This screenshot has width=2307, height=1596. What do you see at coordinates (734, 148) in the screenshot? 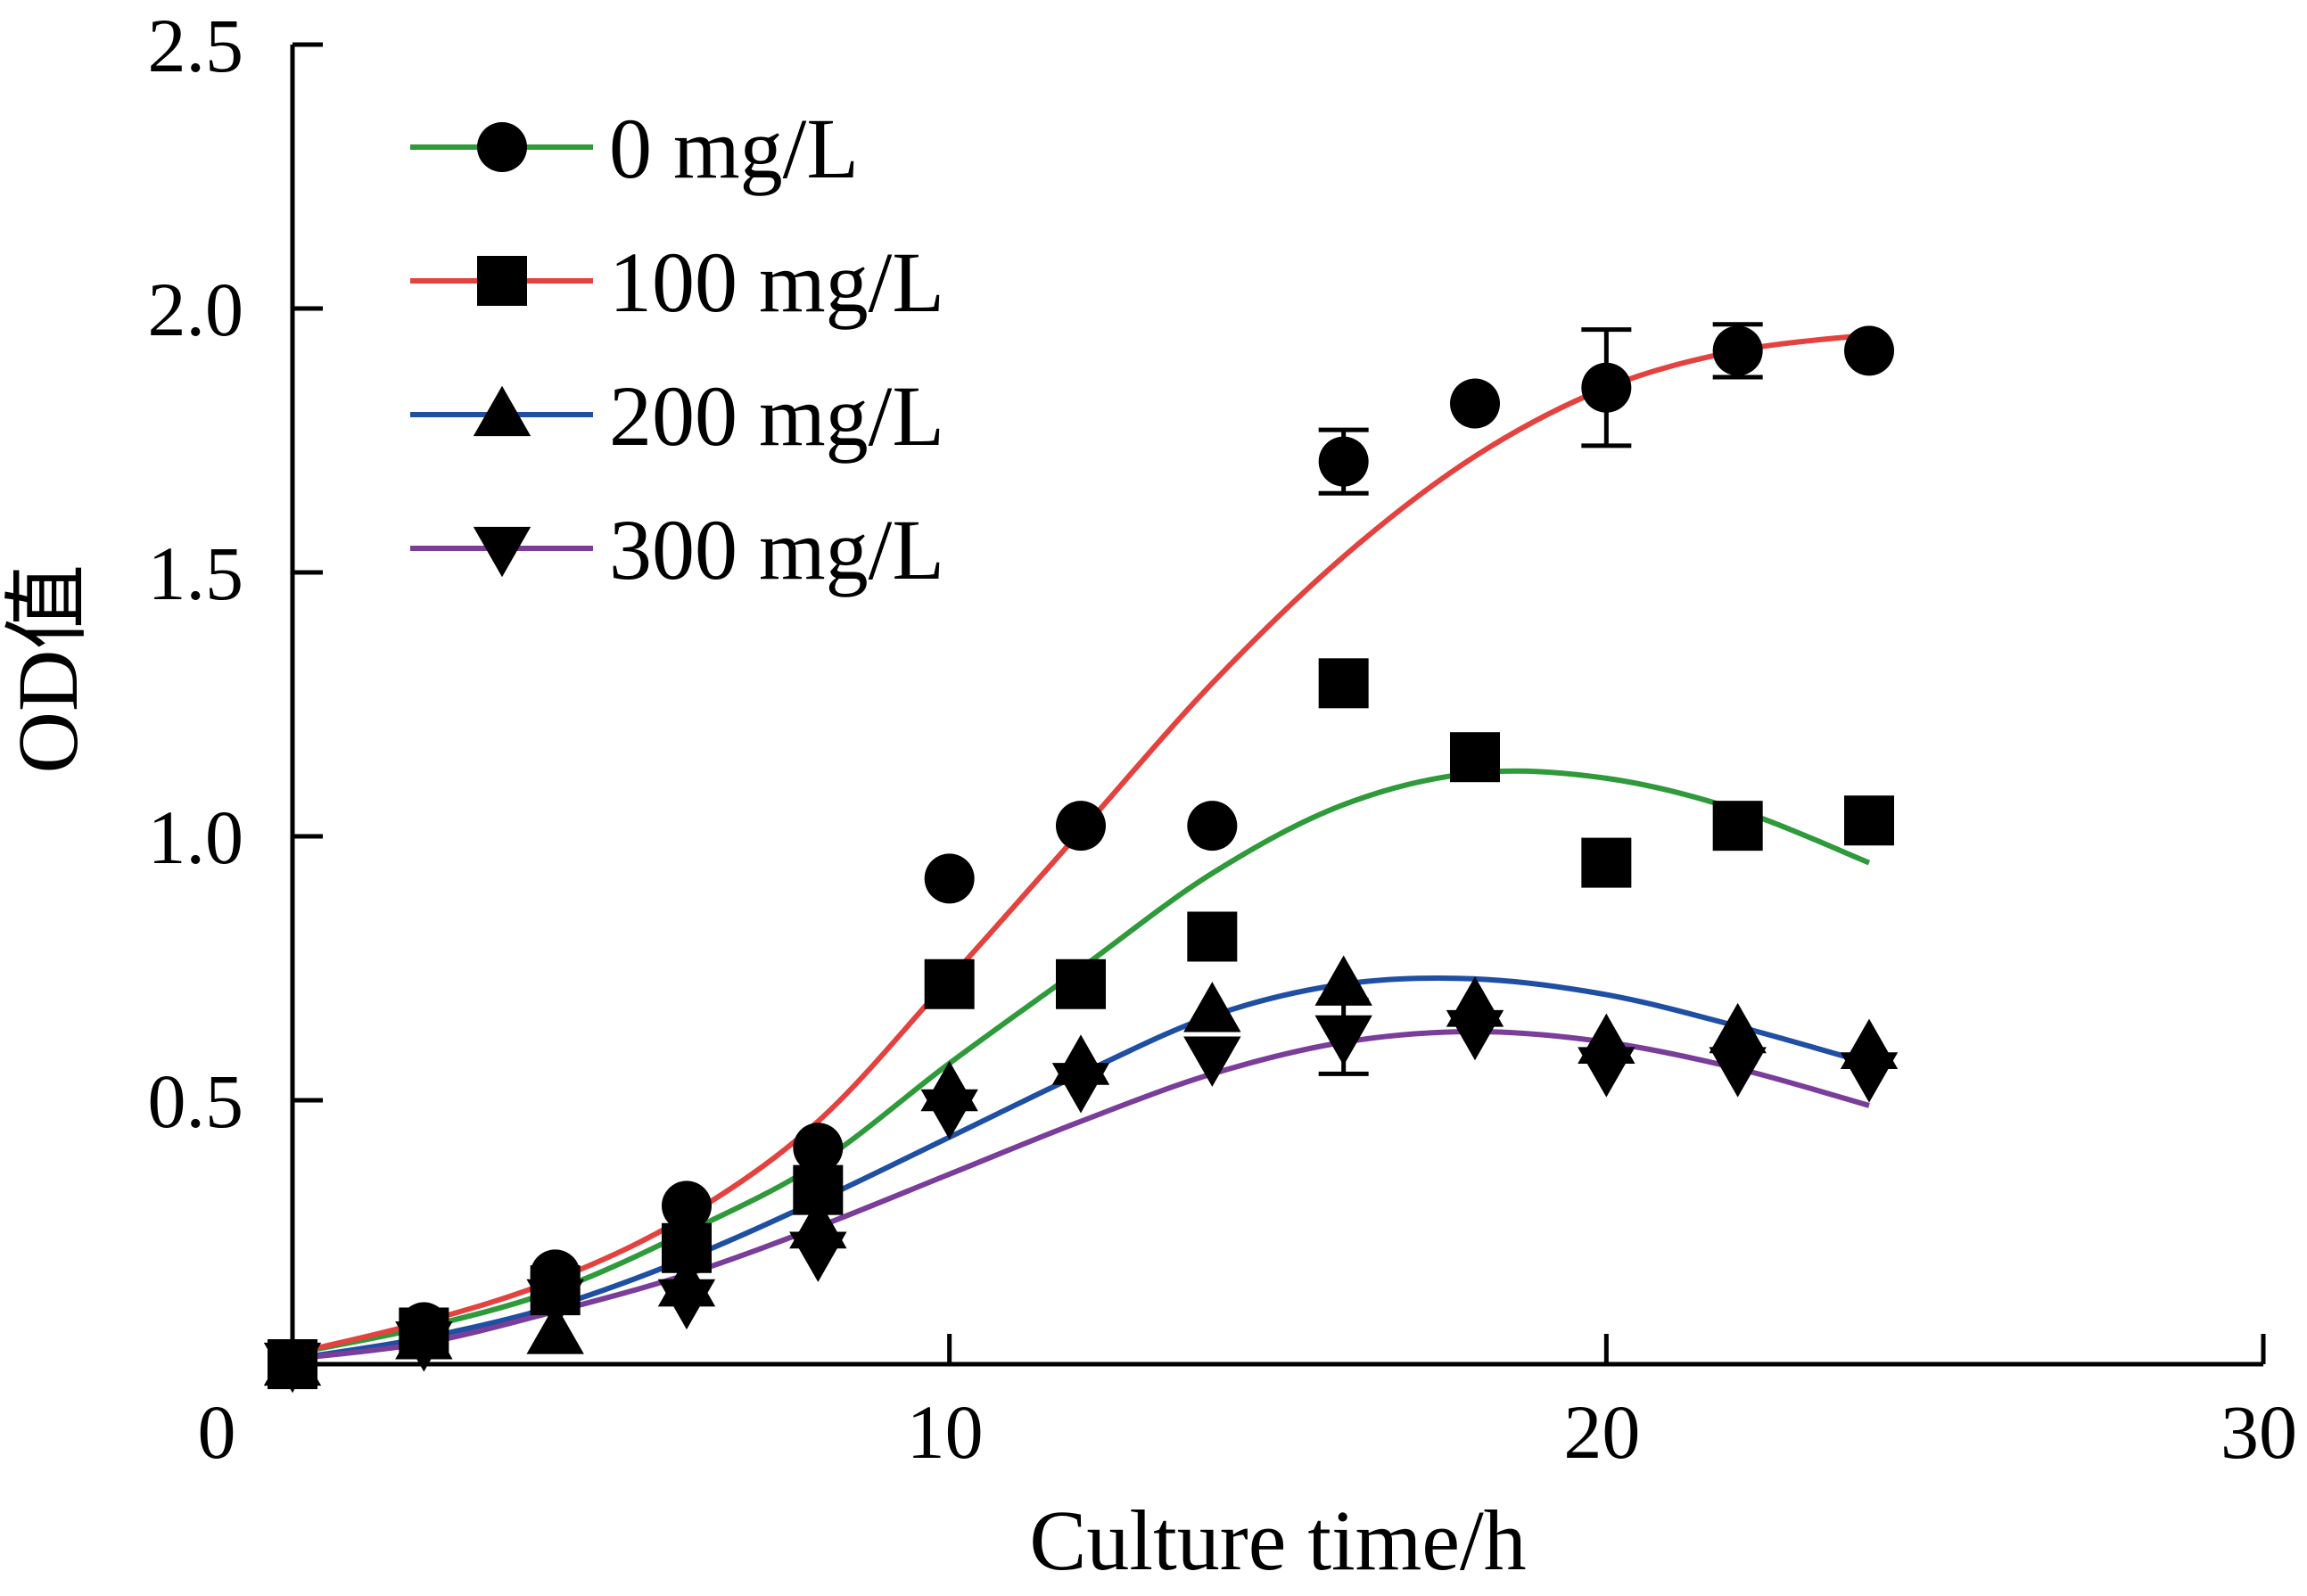
I see `legend-label: 0 mg/L` at bounding box center [734, 148].